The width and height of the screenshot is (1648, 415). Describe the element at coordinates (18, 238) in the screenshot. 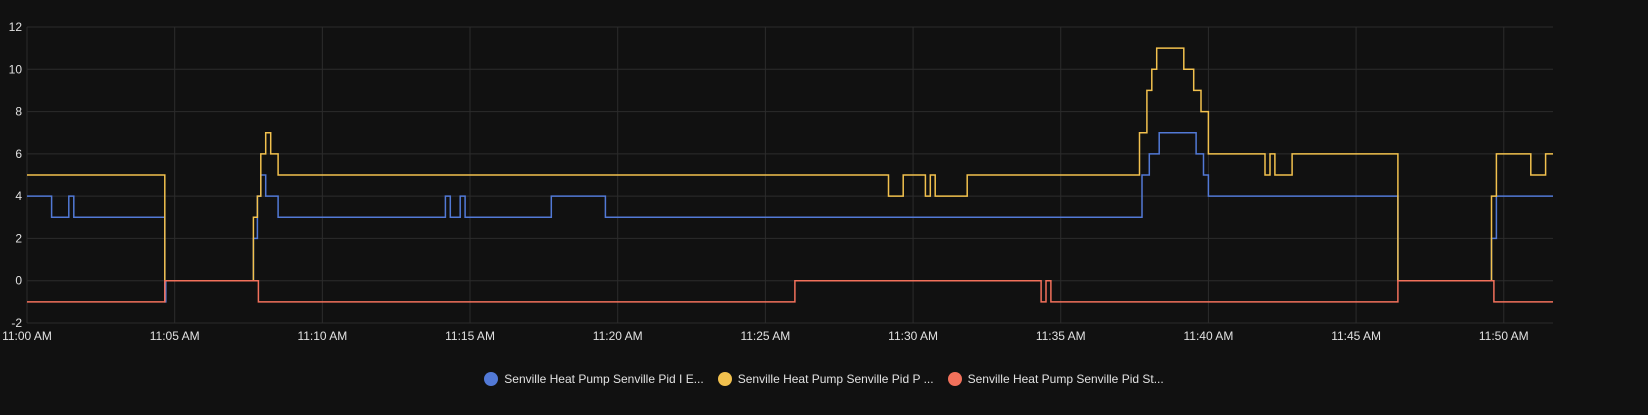

I see `y-tick-label: 2` at that location.